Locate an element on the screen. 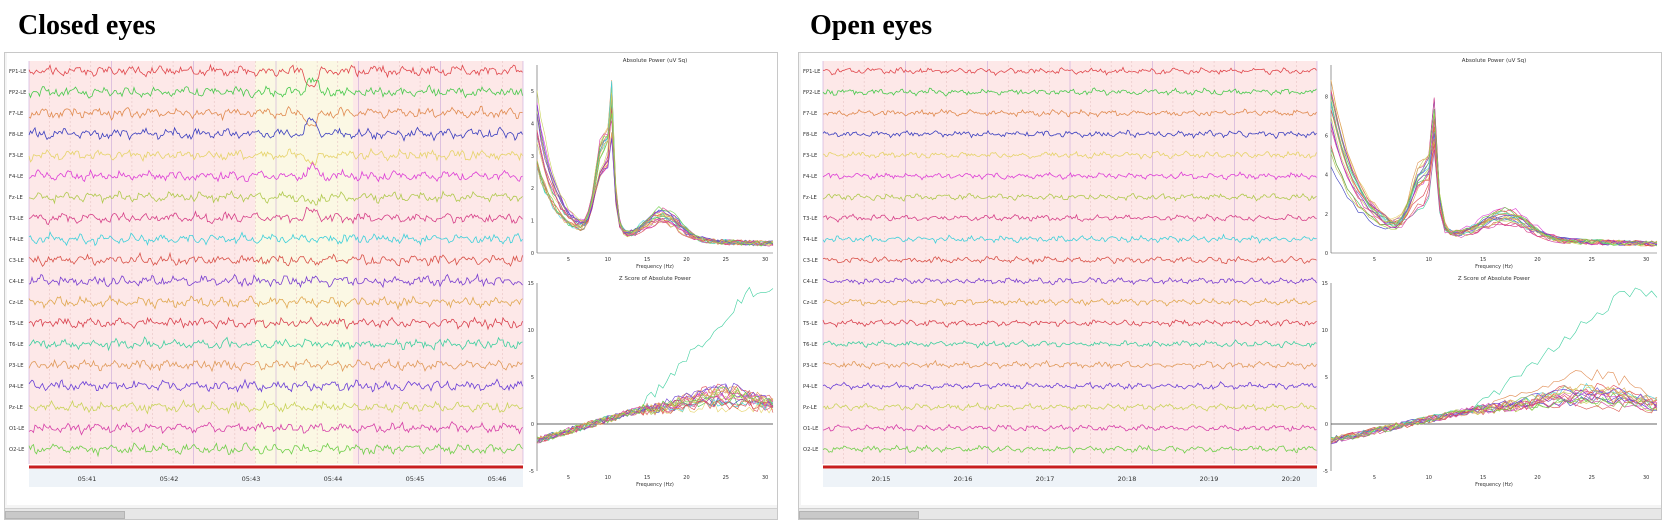  time-label: 20:15 is located at coordinates (881, 479).